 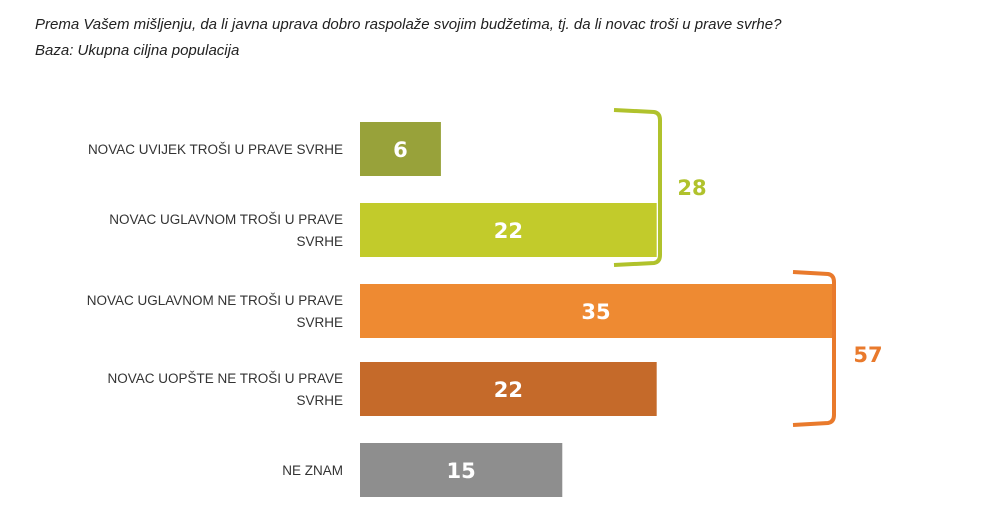 What do you see at coordinates (215, 149) in the screenshot?
I see `category-label: NOVAC UVIJEK TROŠI U PRAVE SVRHE` at bounding box center [215, 149].